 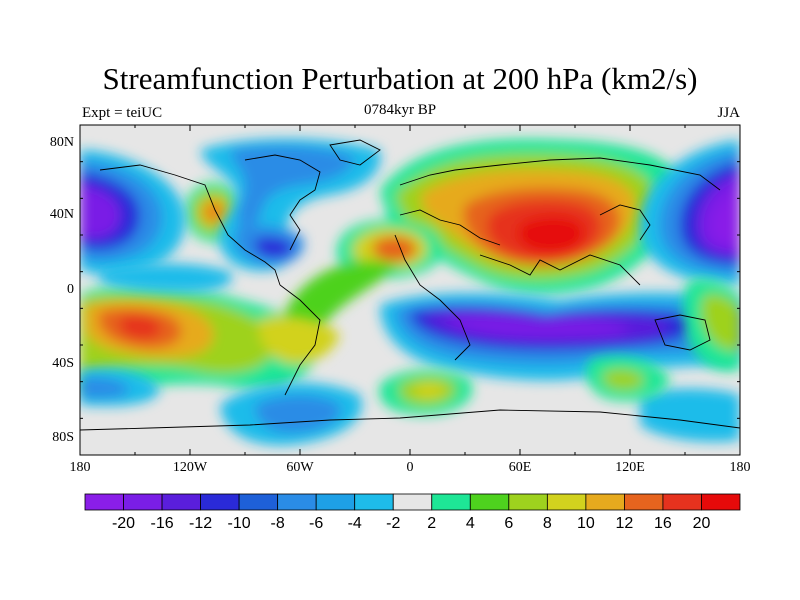 What do you see at coordinates (740, 467) in the screenshot?
I see `lon-label-180e: 180` at bounding box center [740, 467].